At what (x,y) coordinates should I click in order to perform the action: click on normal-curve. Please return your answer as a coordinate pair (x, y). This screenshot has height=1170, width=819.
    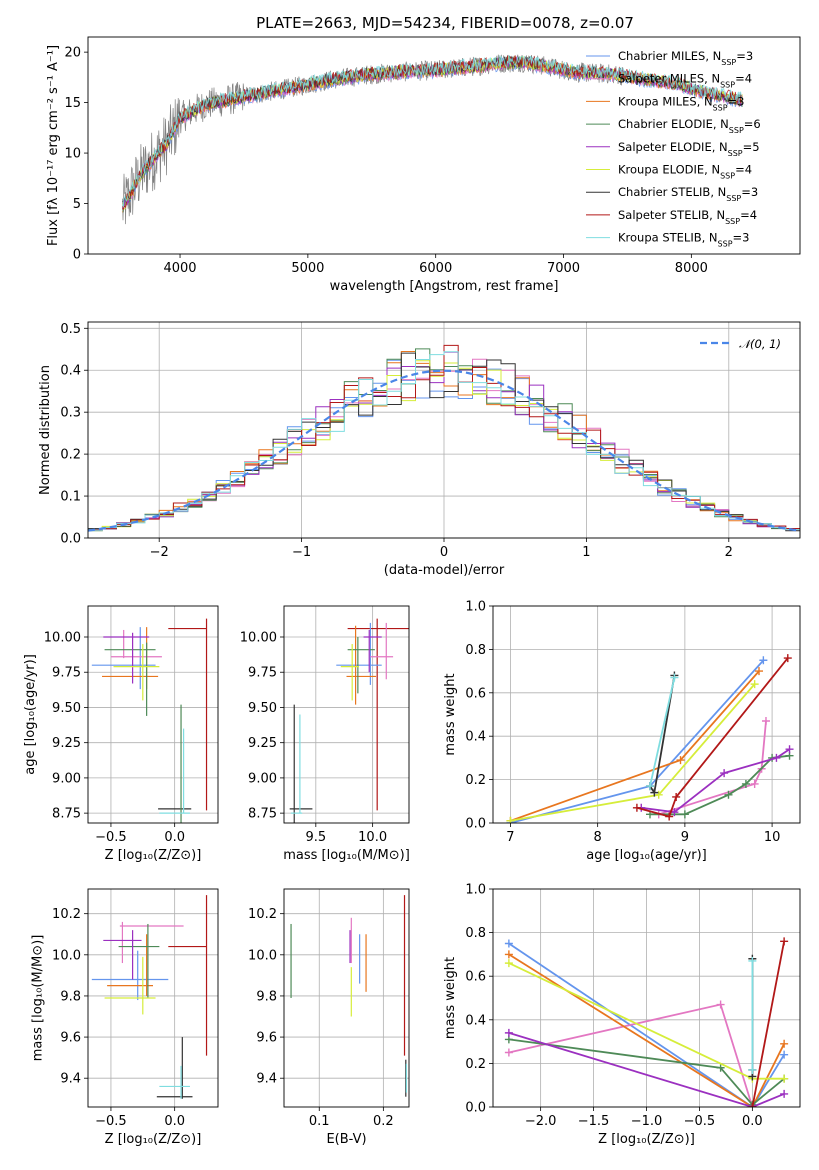
    Looking at the image, I should click on (444, 450).